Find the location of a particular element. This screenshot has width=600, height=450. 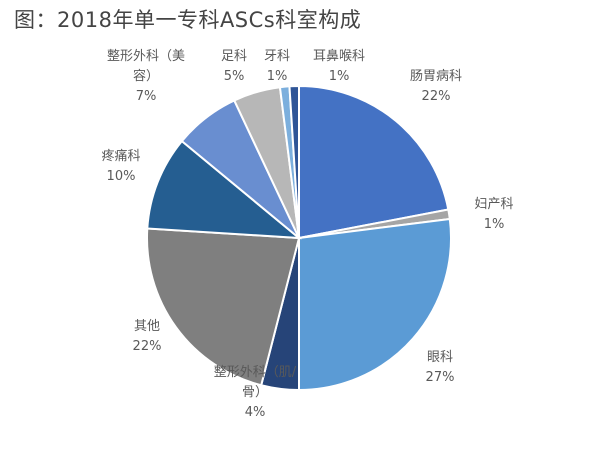

slice-label-3: 眼科 27% is located at coordinates (440, 367).